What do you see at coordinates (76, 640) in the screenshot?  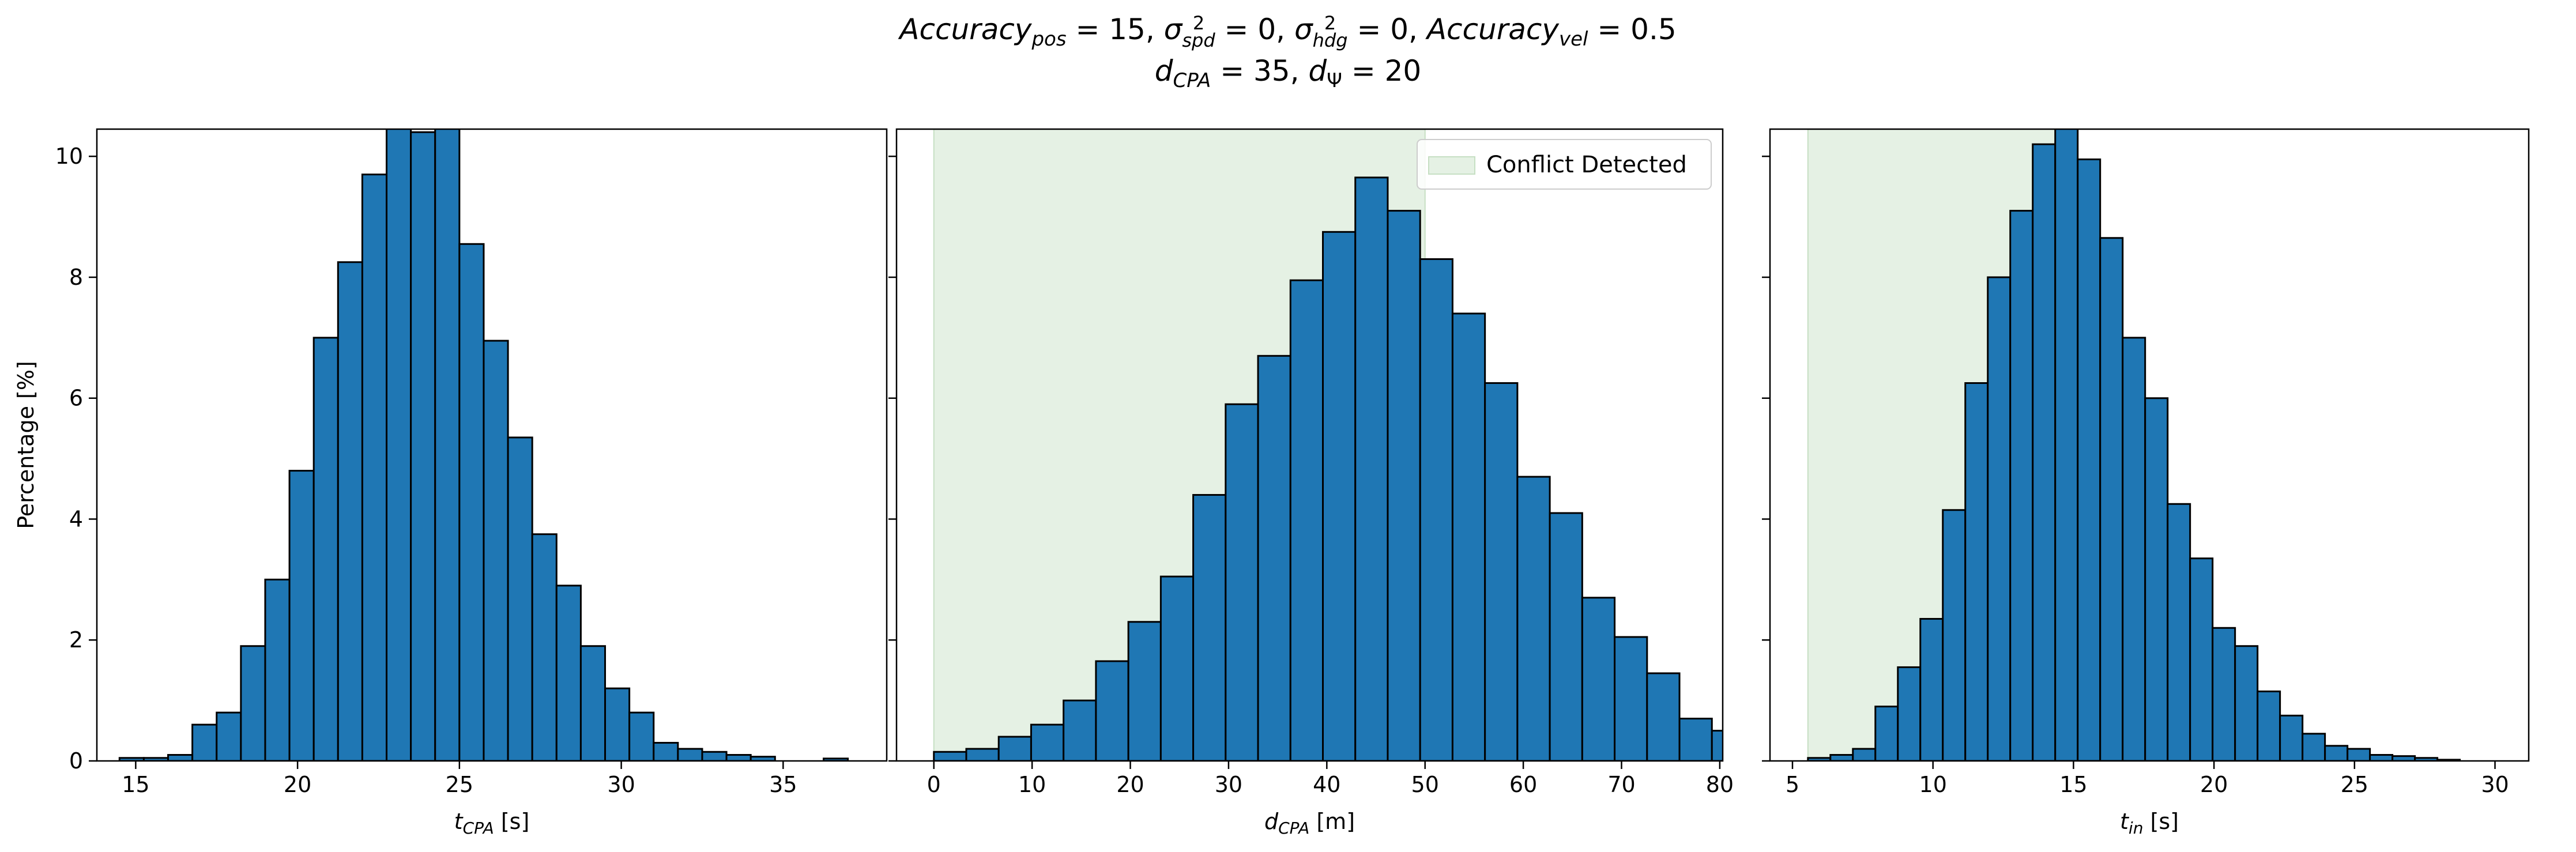 I see `y-tick-label: 2` at bounding box center [76, 640].